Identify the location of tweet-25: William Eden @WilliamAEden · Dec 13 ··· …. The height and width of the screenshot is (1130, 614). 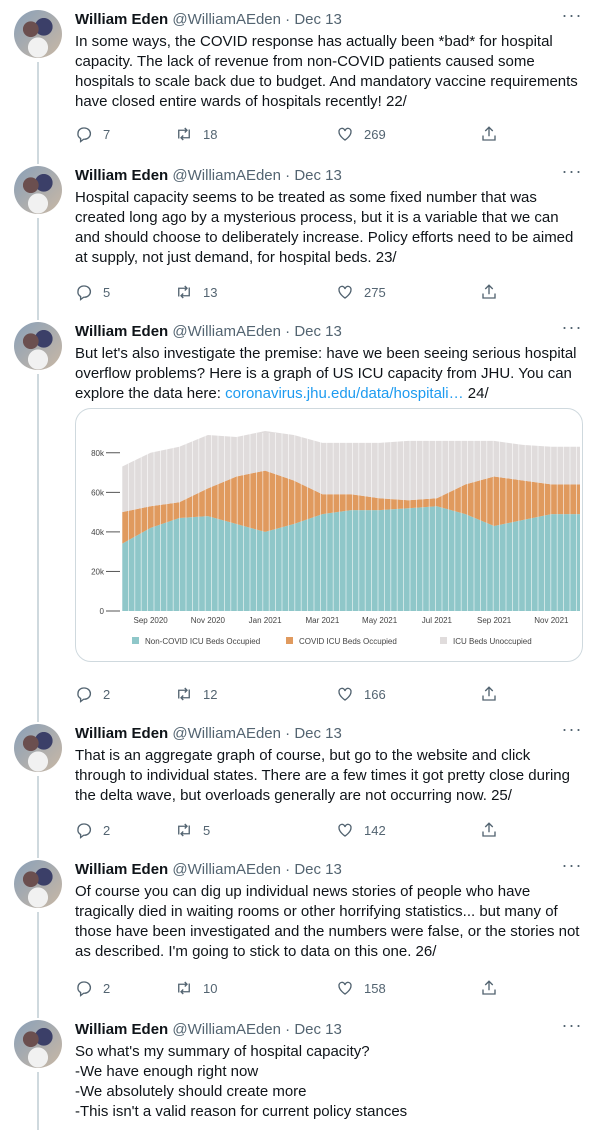
(307, 782).